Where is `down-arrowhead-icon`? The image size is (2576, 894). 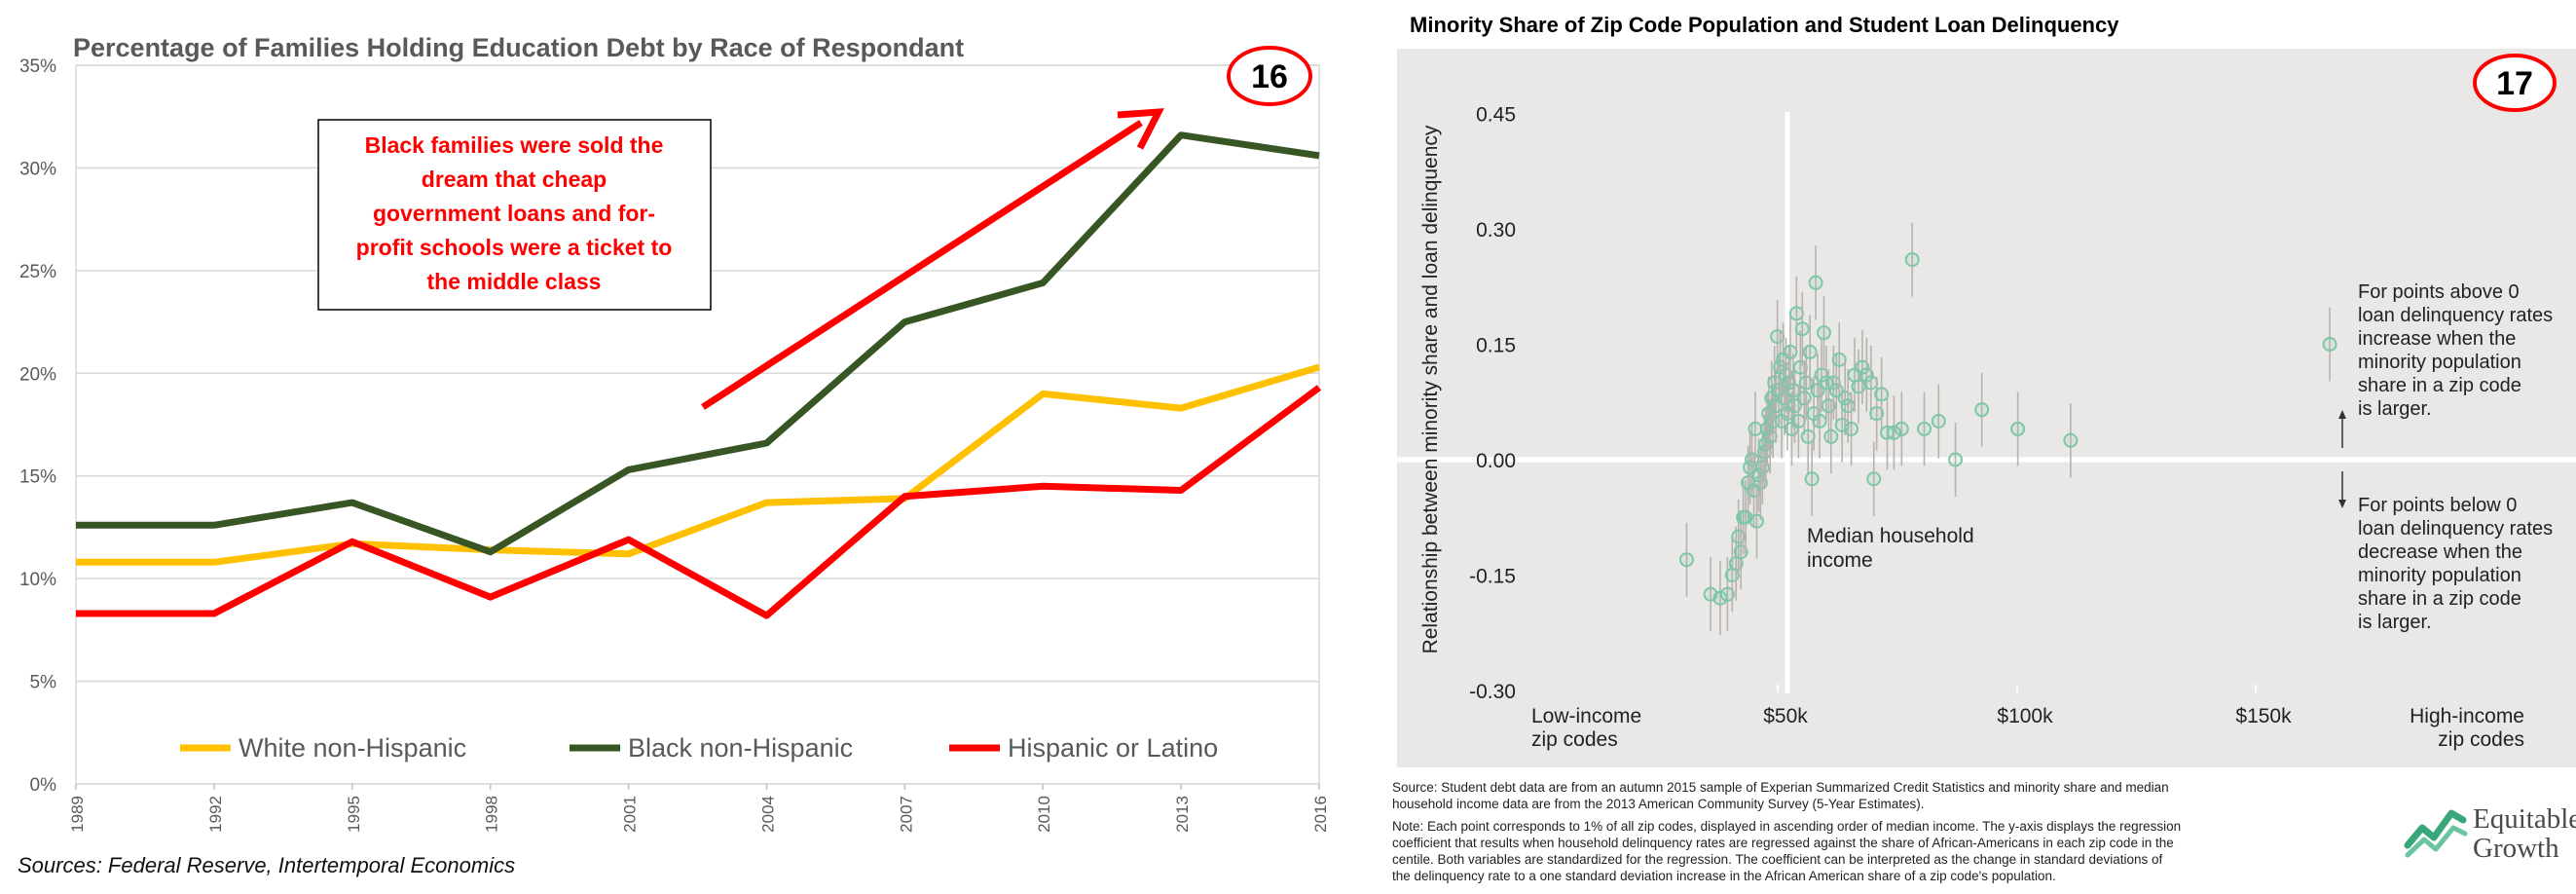 down-arrowhead-icon is located at coordinates (2342, 504).